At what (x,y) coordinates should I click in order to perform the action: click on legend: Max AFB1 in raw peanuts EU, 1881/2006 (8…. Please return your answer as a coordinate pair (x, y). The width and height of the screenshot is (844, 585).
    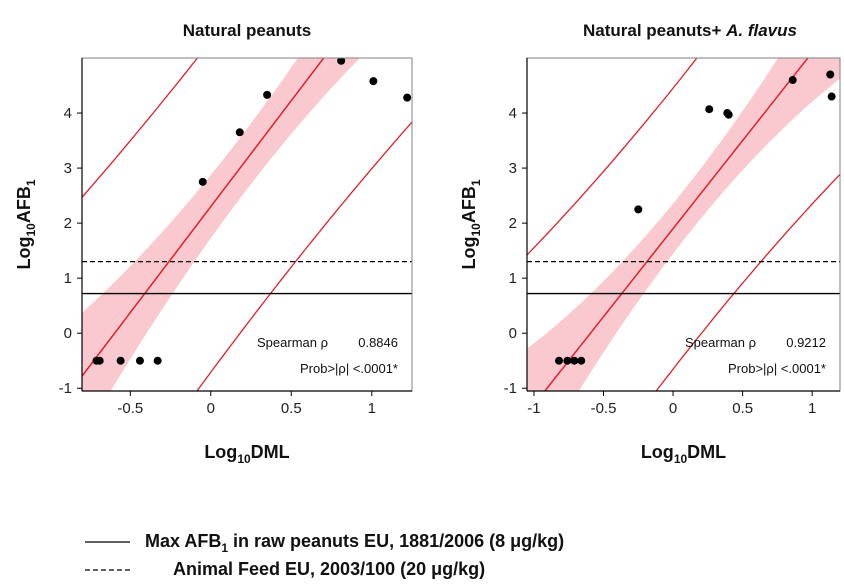
    Looking at the image, I should click on (324, 555).